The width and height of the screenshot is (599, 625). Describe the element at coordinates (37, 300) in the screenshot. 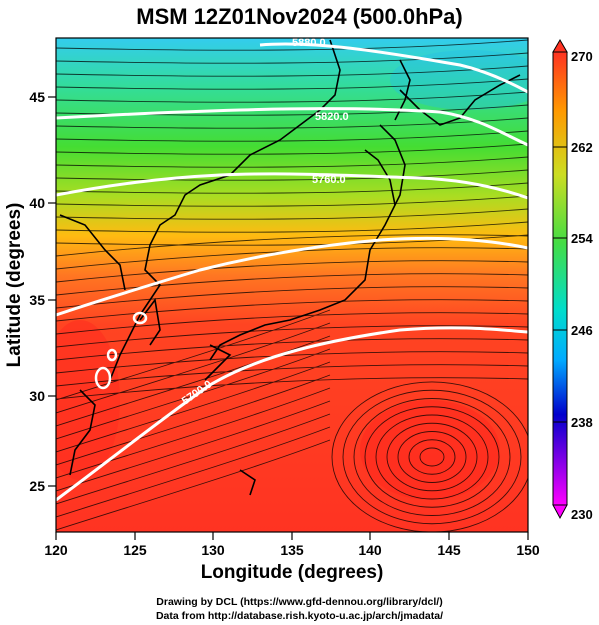

I see `y-tick-35: 35` at that location.